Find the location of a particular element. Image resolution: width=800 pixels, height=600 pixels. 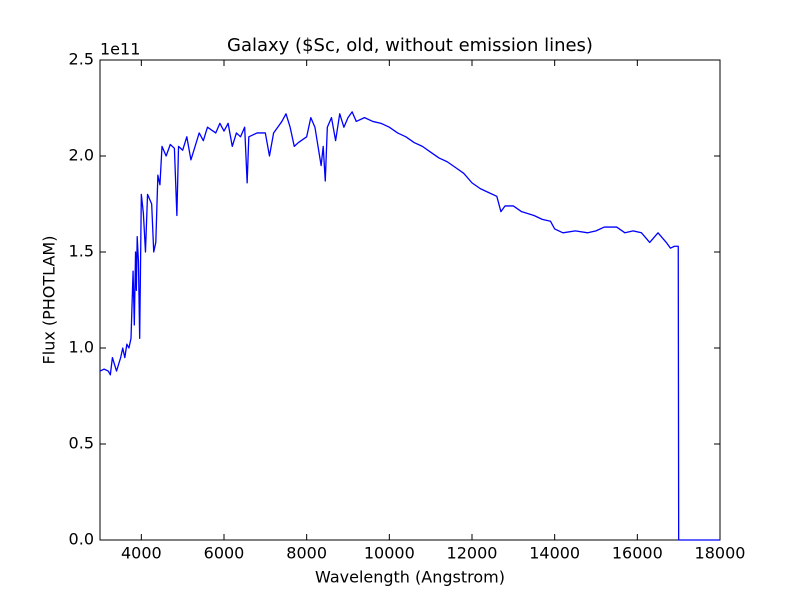

x-axis-label: Wavelength (Angstrom) is located at coordinates (410, 577).